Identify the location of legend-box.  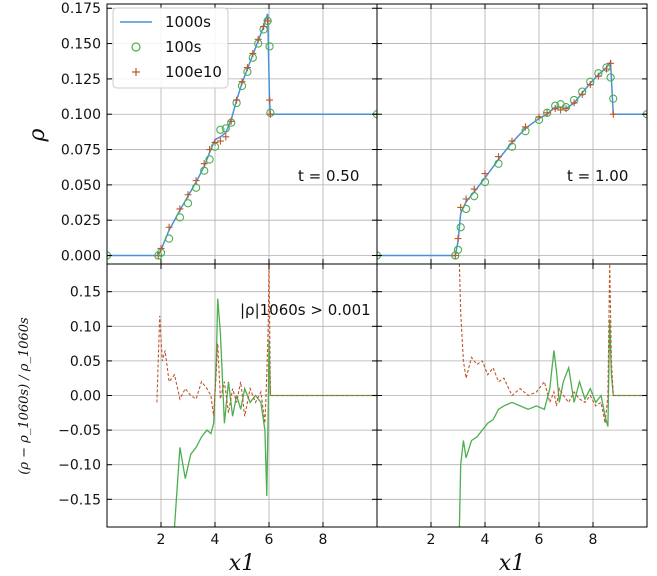
(170, 48).